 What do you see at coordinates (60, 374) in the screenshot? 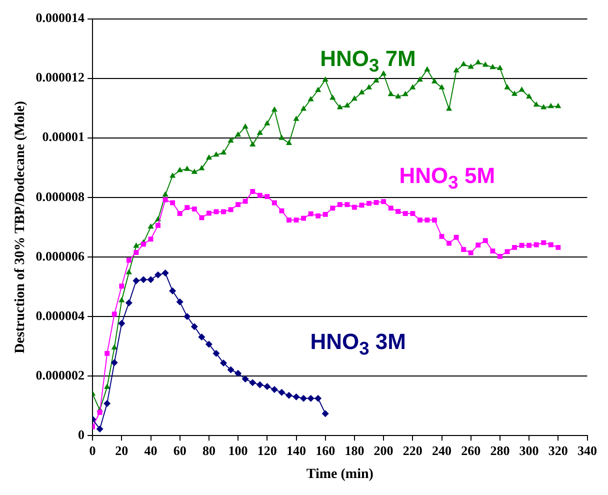
I see `y-tick-label: 0.000002` at bounding box center [60, 374].